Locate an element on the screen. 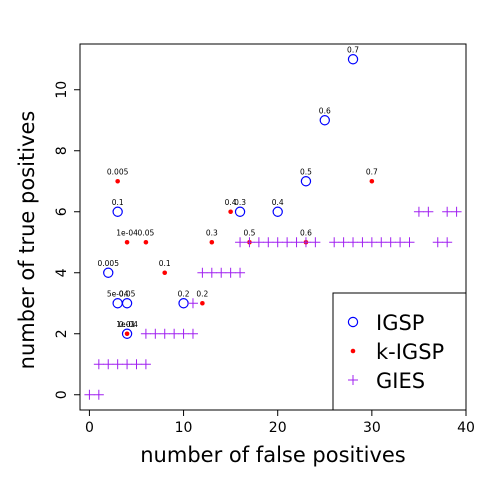  y-axis: 0 2 4 6 8 10 is located at coordinates (67, 240).